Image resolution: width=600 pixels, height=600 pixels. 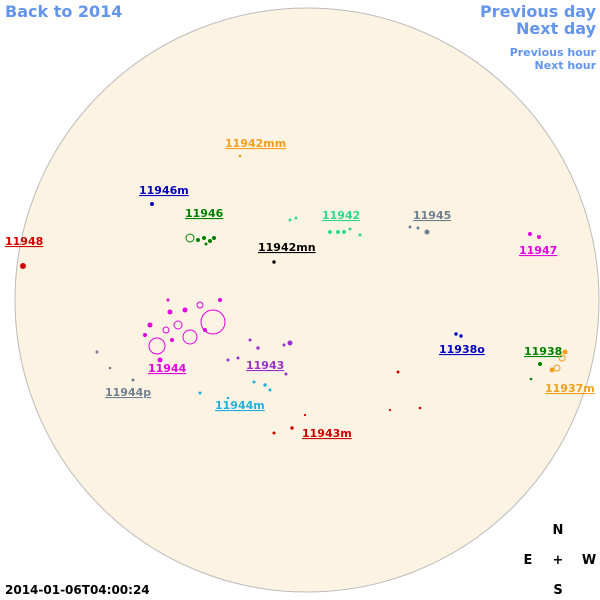 What do you see at coordinates (462, 349) in the screenshot?
I see `region-label: 11938o` at bounding box center [462, 349].